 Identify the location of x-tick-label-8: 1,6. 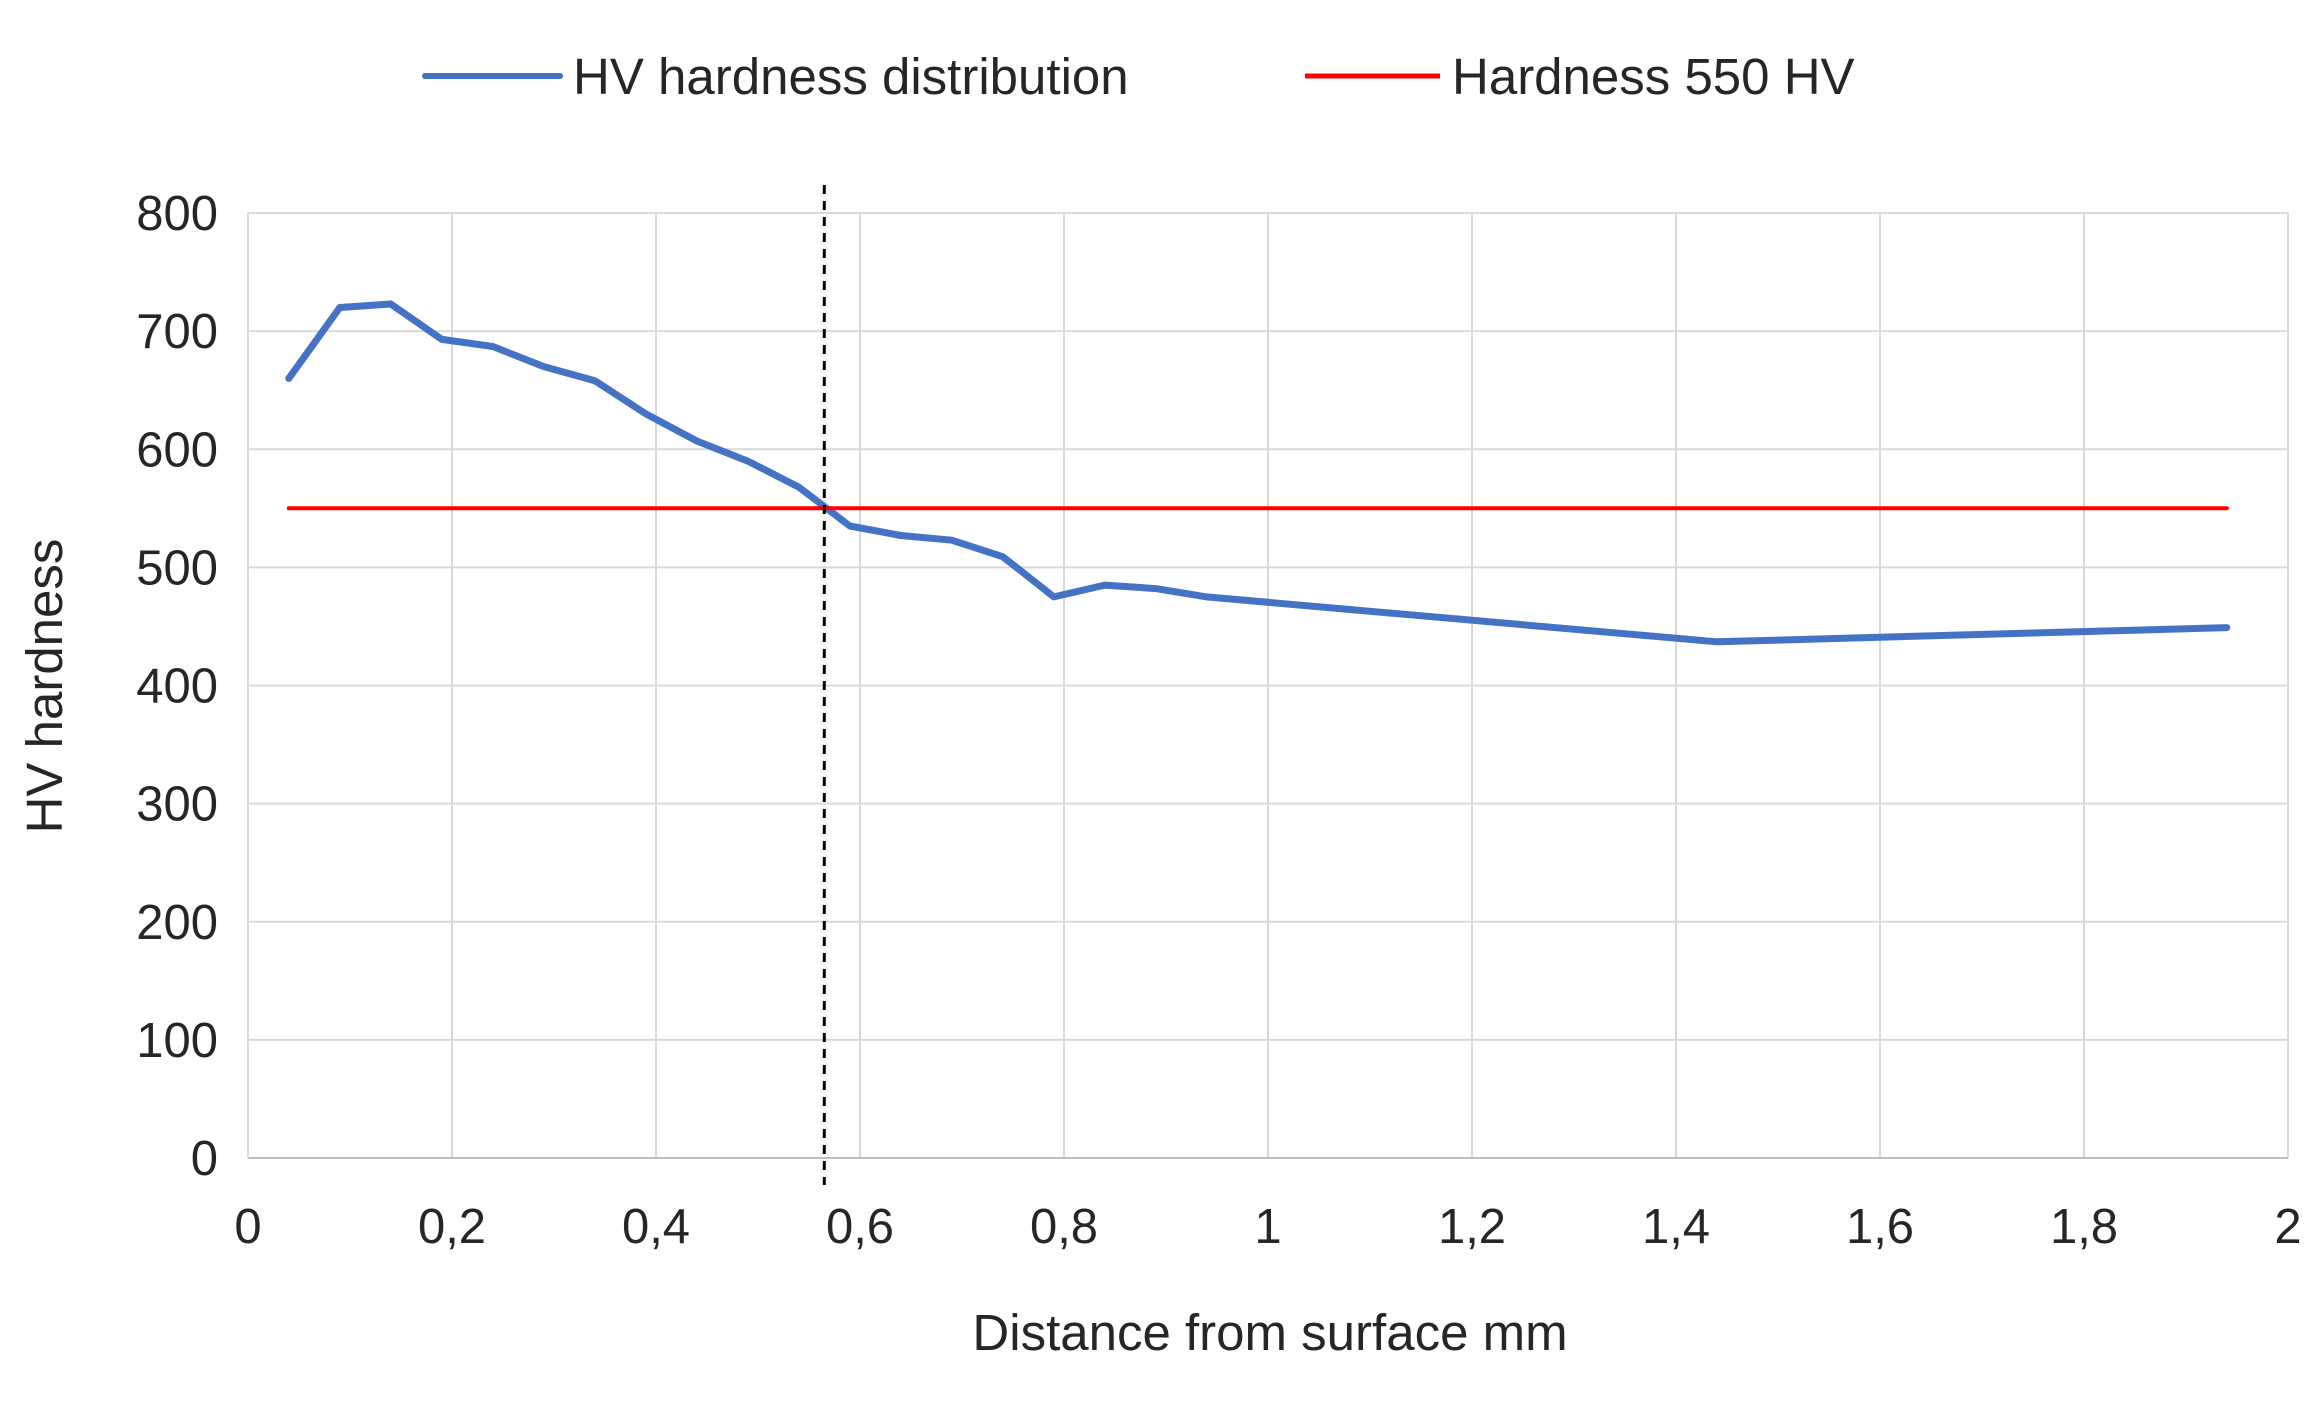
(1880, 1227).